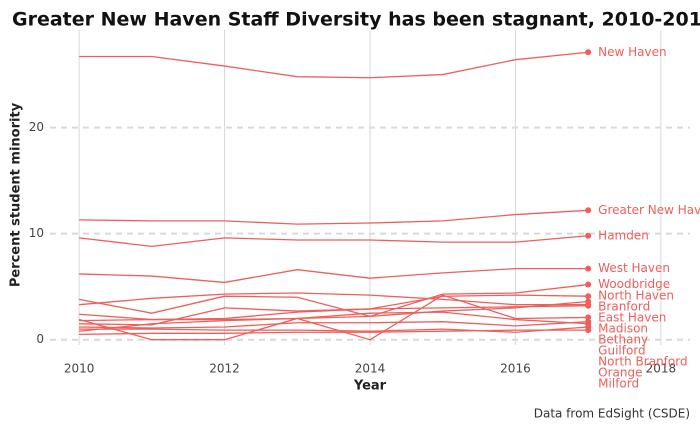 Image resolution: width=700 pixels, height=432 pixels. I want to click on y-tick-label: 0, so click(40, 339).